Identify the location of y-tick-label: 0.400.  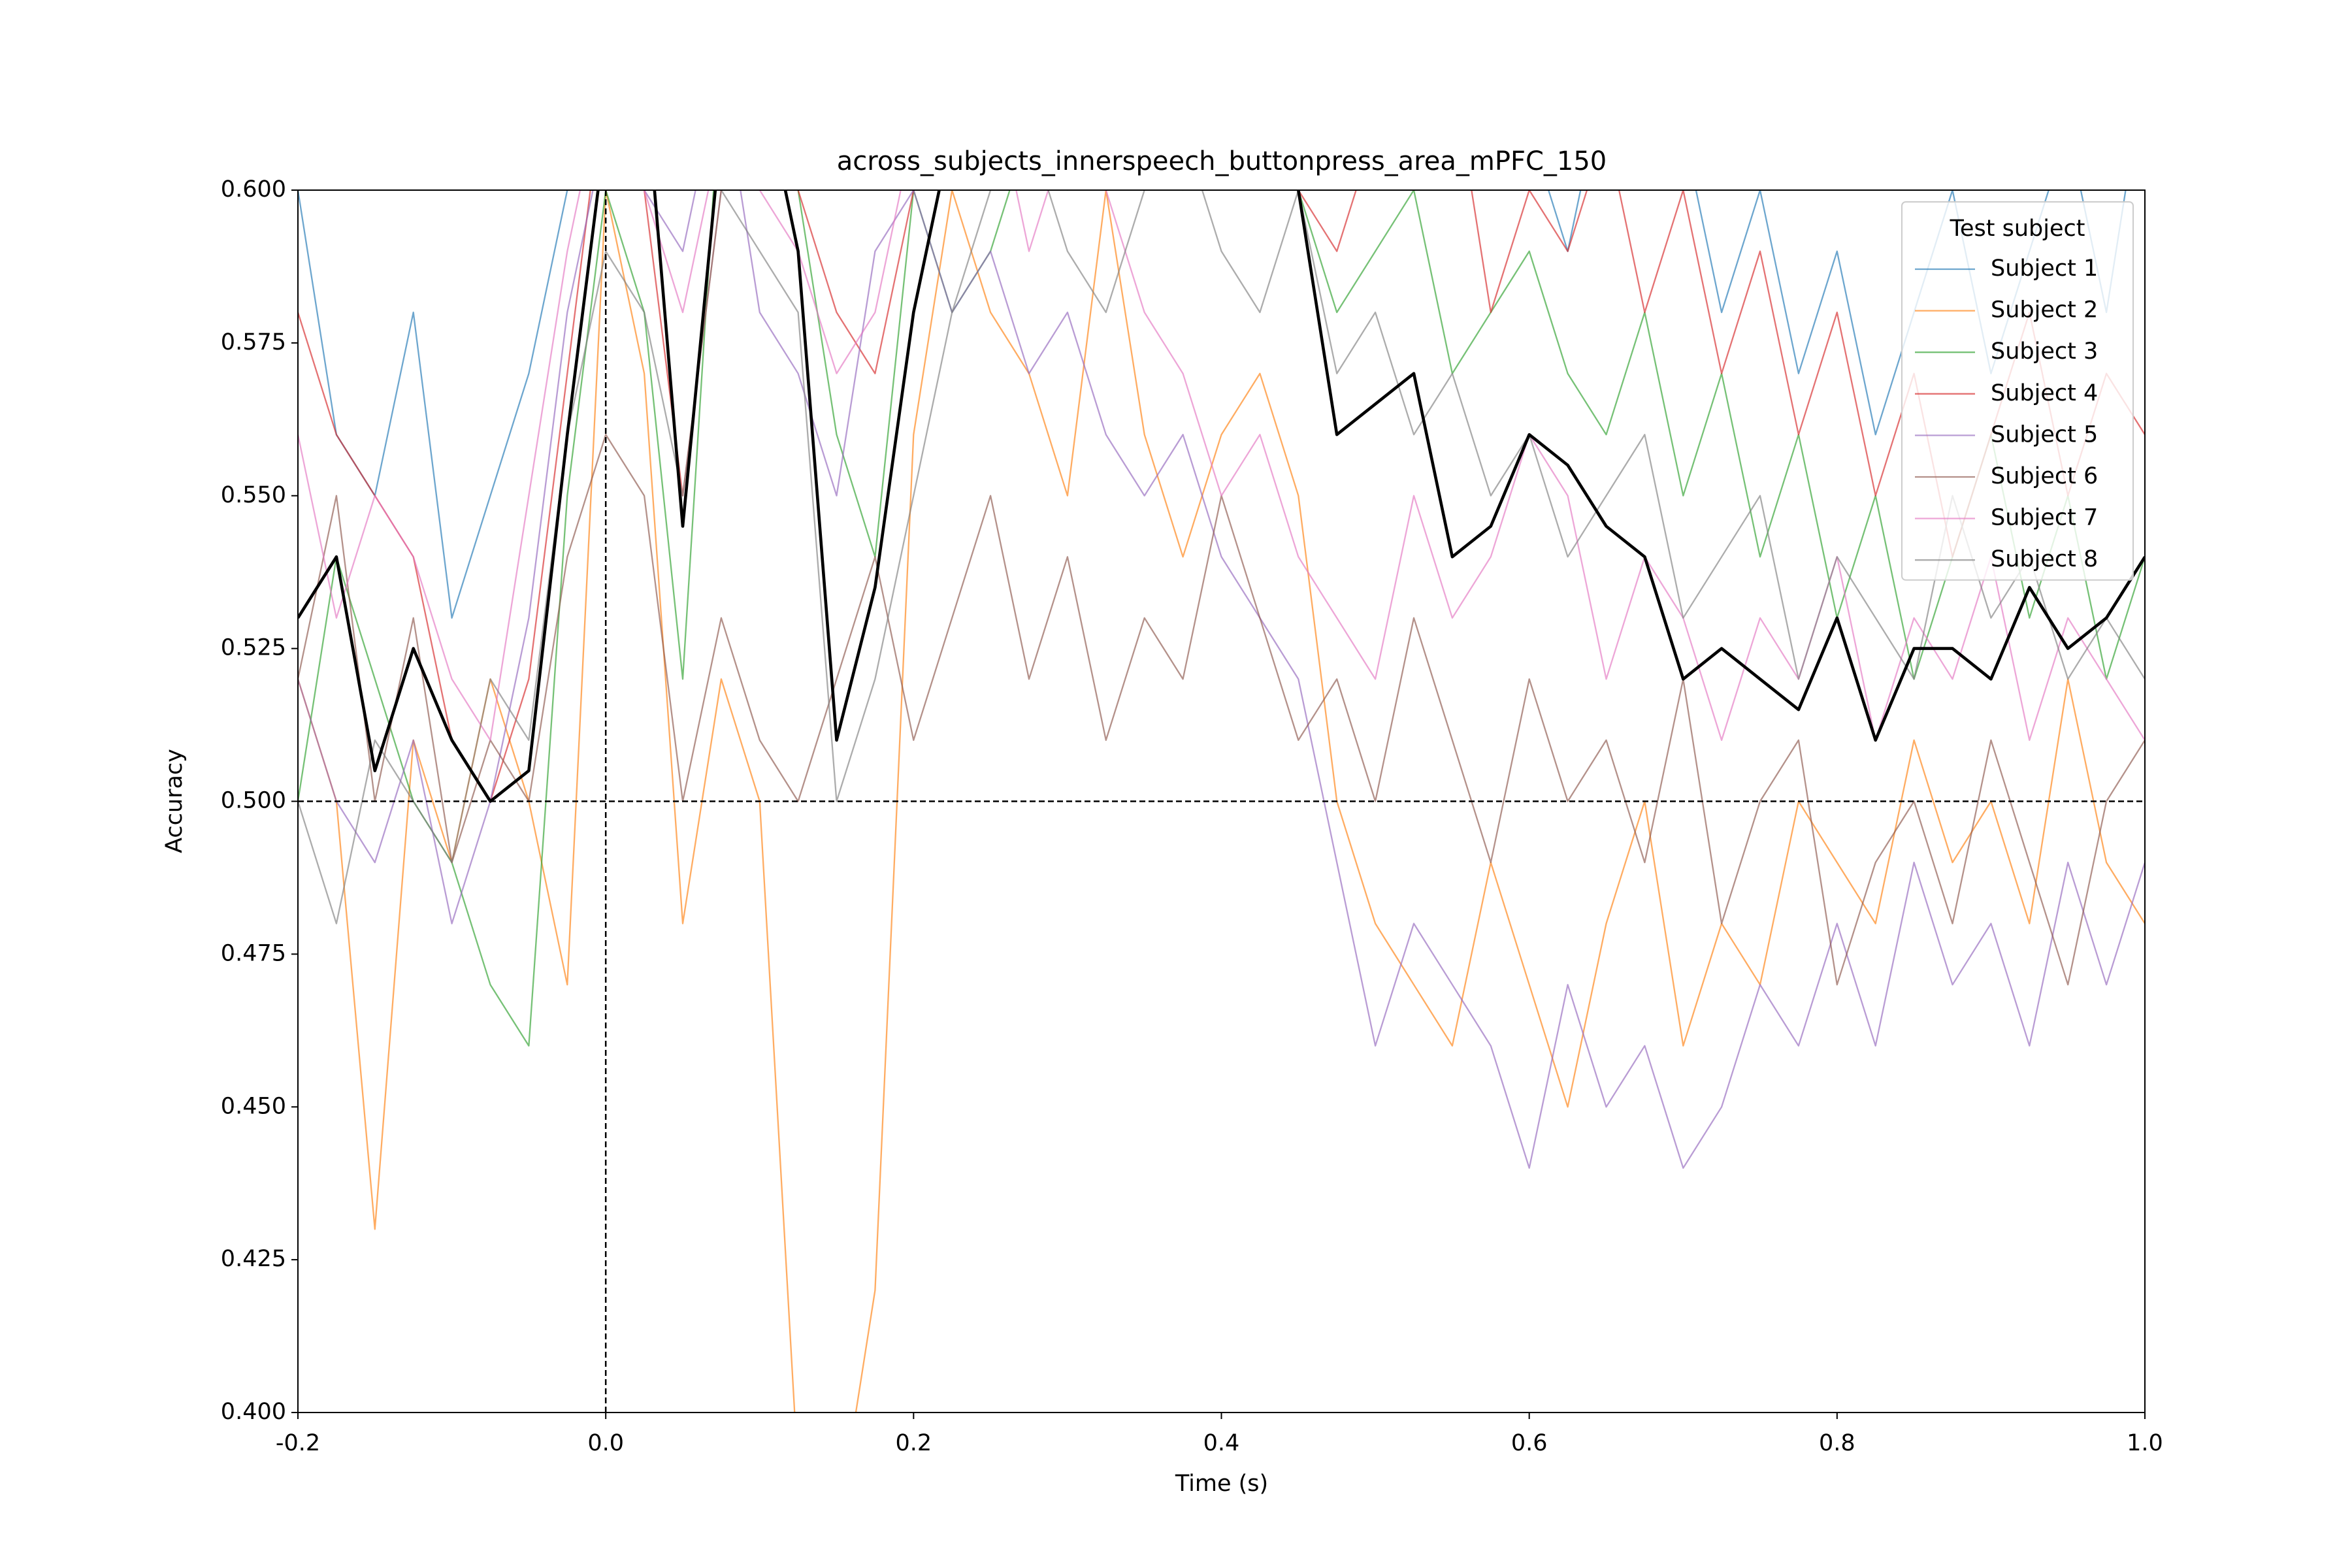
(253, 1412).